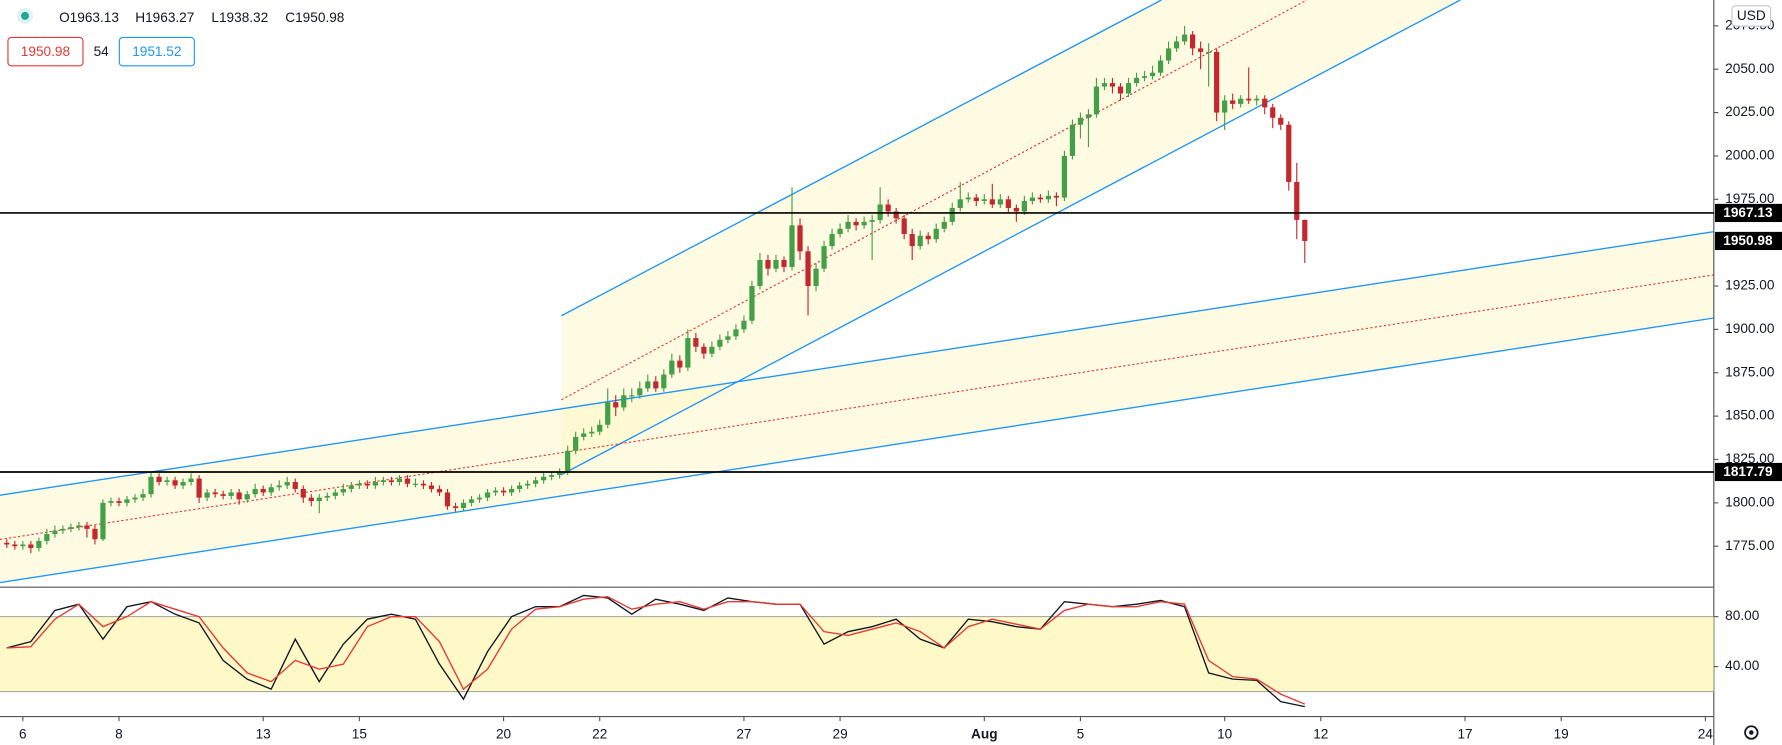 The width and height of the screenshot is (1782, 745). Describe the element at coordinates (1750, 458) in the screenshot. I see `y-tick-label: 1825.00` at that location.